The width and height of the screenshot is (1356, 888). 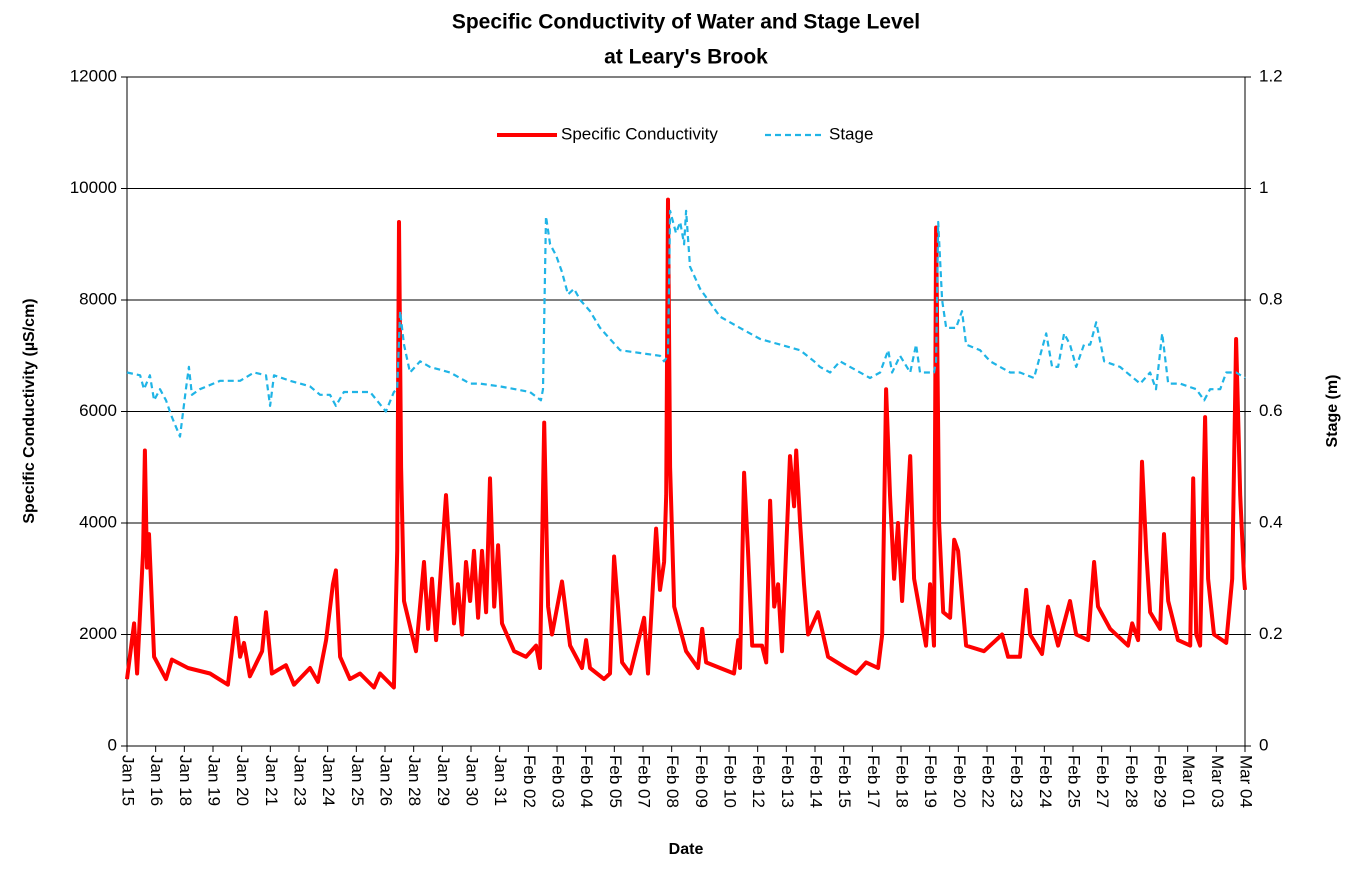 What do you see at coordinates (558, 781) in the screenshot?
I see `x-tick-label: Feb 03` at bounding box center [558, 781].